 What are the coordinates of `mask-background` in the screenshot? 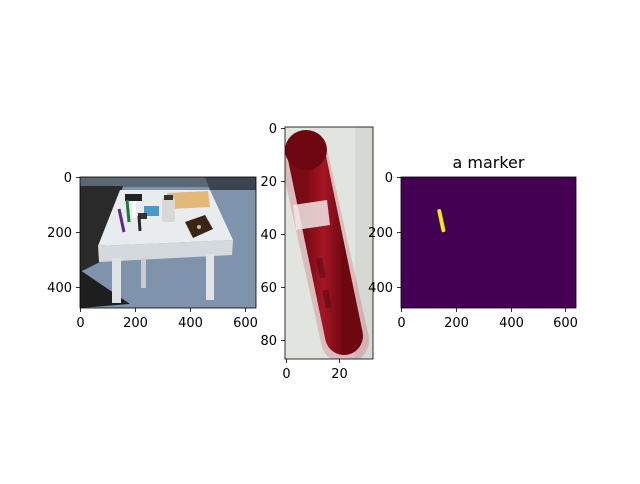 It's located at (488, 242).